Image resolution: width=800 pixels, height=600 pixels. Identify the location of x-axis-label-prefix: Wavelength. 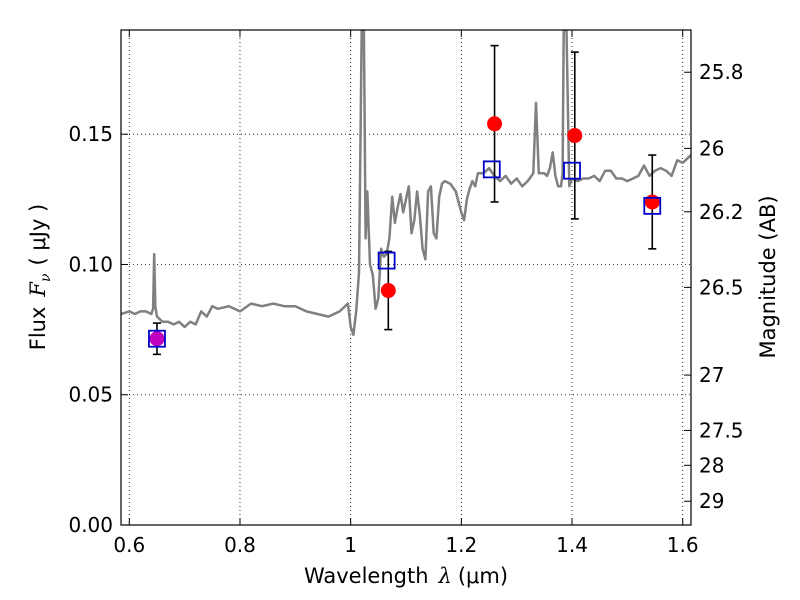
(366, 576).